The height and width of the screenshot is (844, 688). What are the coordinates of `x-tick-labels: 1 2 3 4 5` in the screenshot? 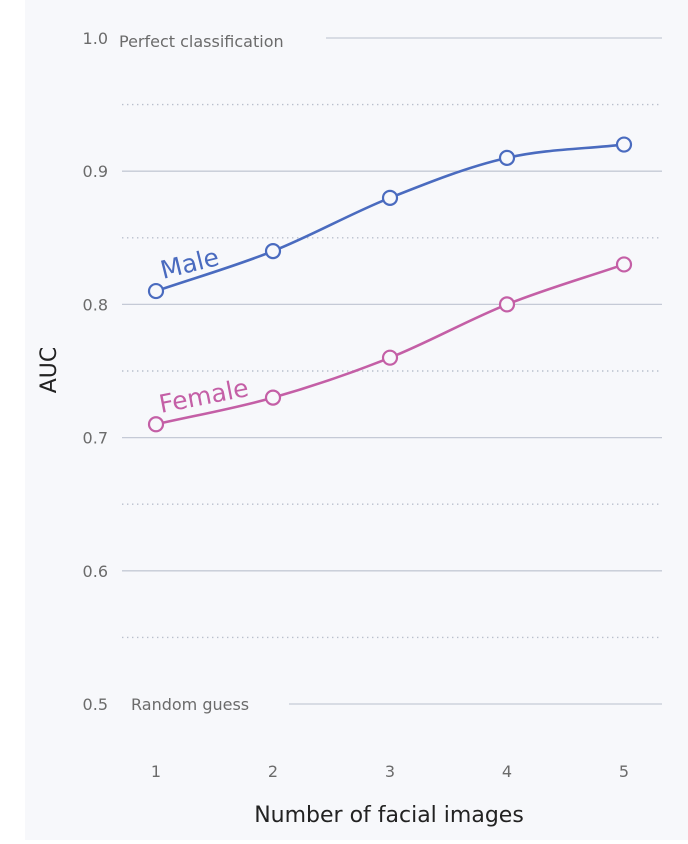 It's located at (390, 771).